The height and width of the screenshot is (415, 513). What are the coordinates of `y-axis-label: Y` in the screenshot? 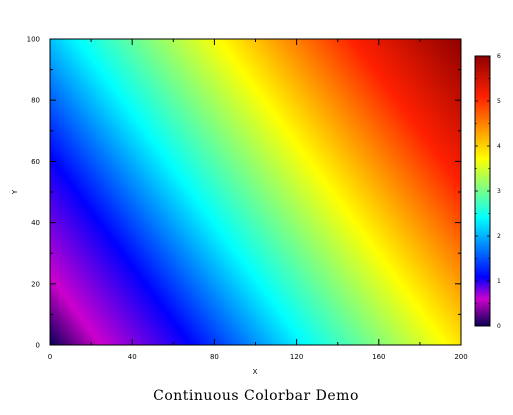 It's located at (15, 192).